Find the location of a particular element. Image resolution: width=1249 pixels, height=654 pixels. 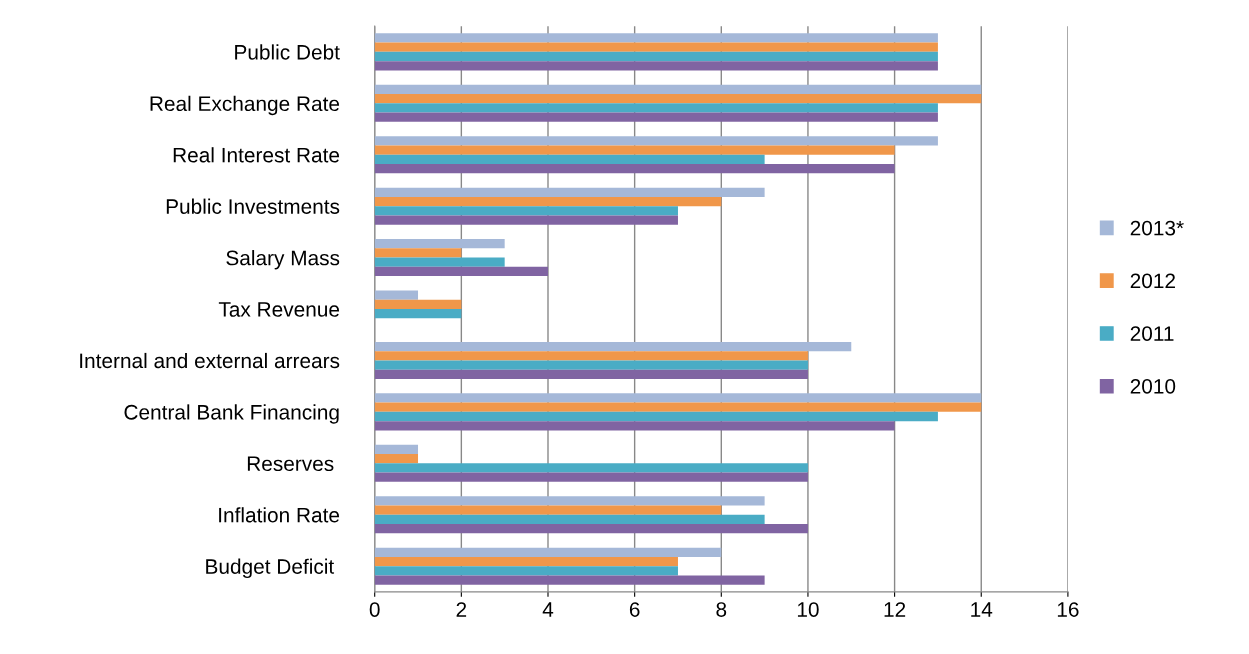

x-tick-label: 4 is located at coordinates (548, 609).